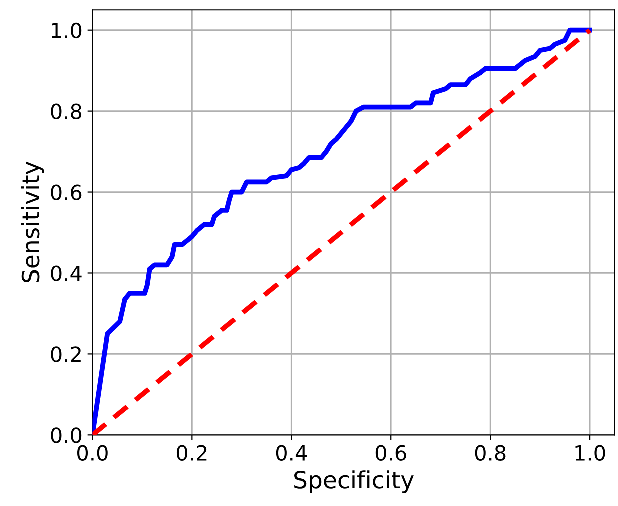 The image size is (618, 506). I want to click on x-tick-label: 0.8, so click(490, 453).